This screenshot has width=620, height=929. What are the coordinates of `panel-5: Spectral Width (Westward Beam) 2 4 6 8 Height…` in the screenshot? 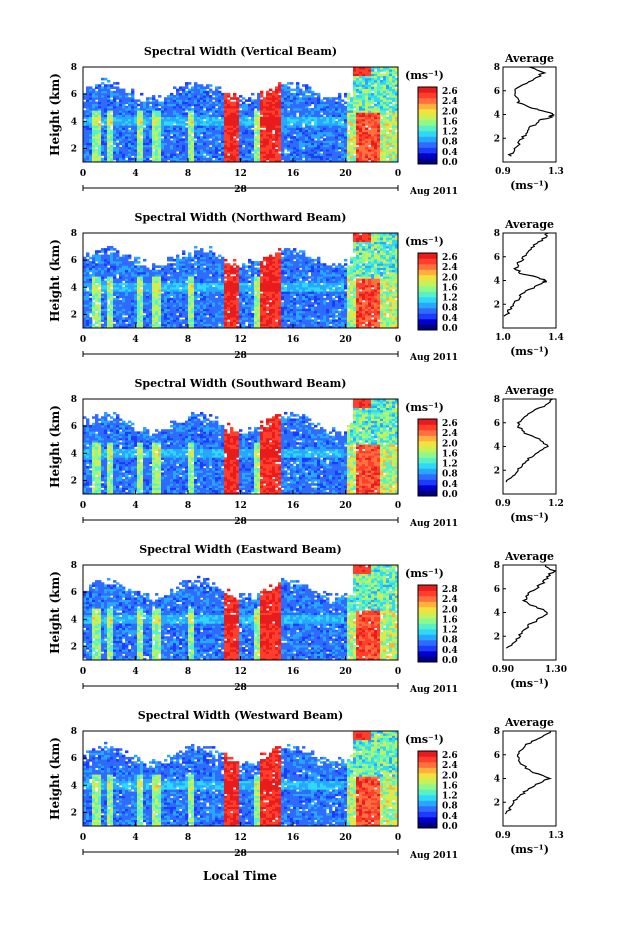 It's located at (306, 785).